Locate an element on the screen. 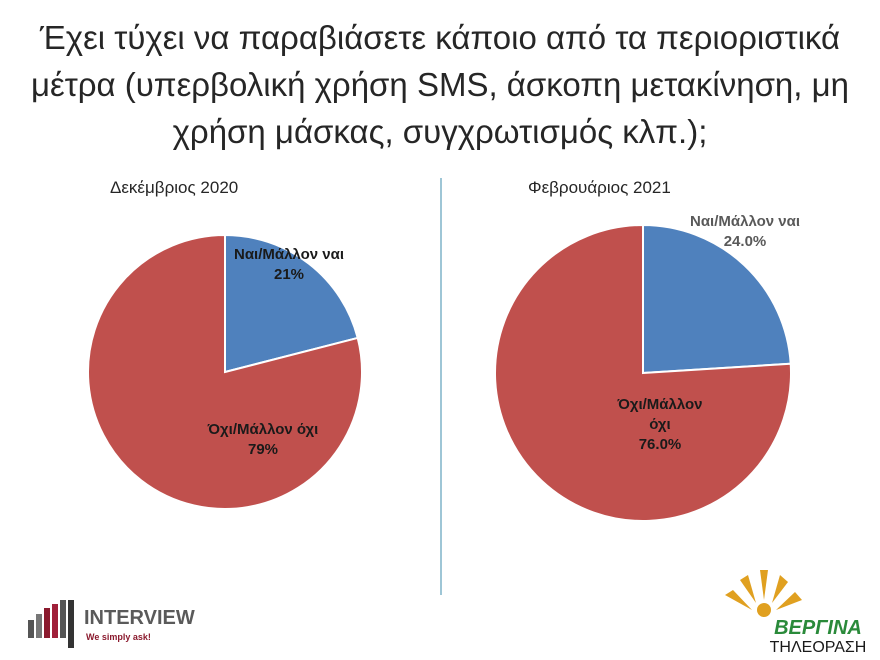 The image size is (880, 660). value-label: 76.0% is located at coordinates (660, 444).